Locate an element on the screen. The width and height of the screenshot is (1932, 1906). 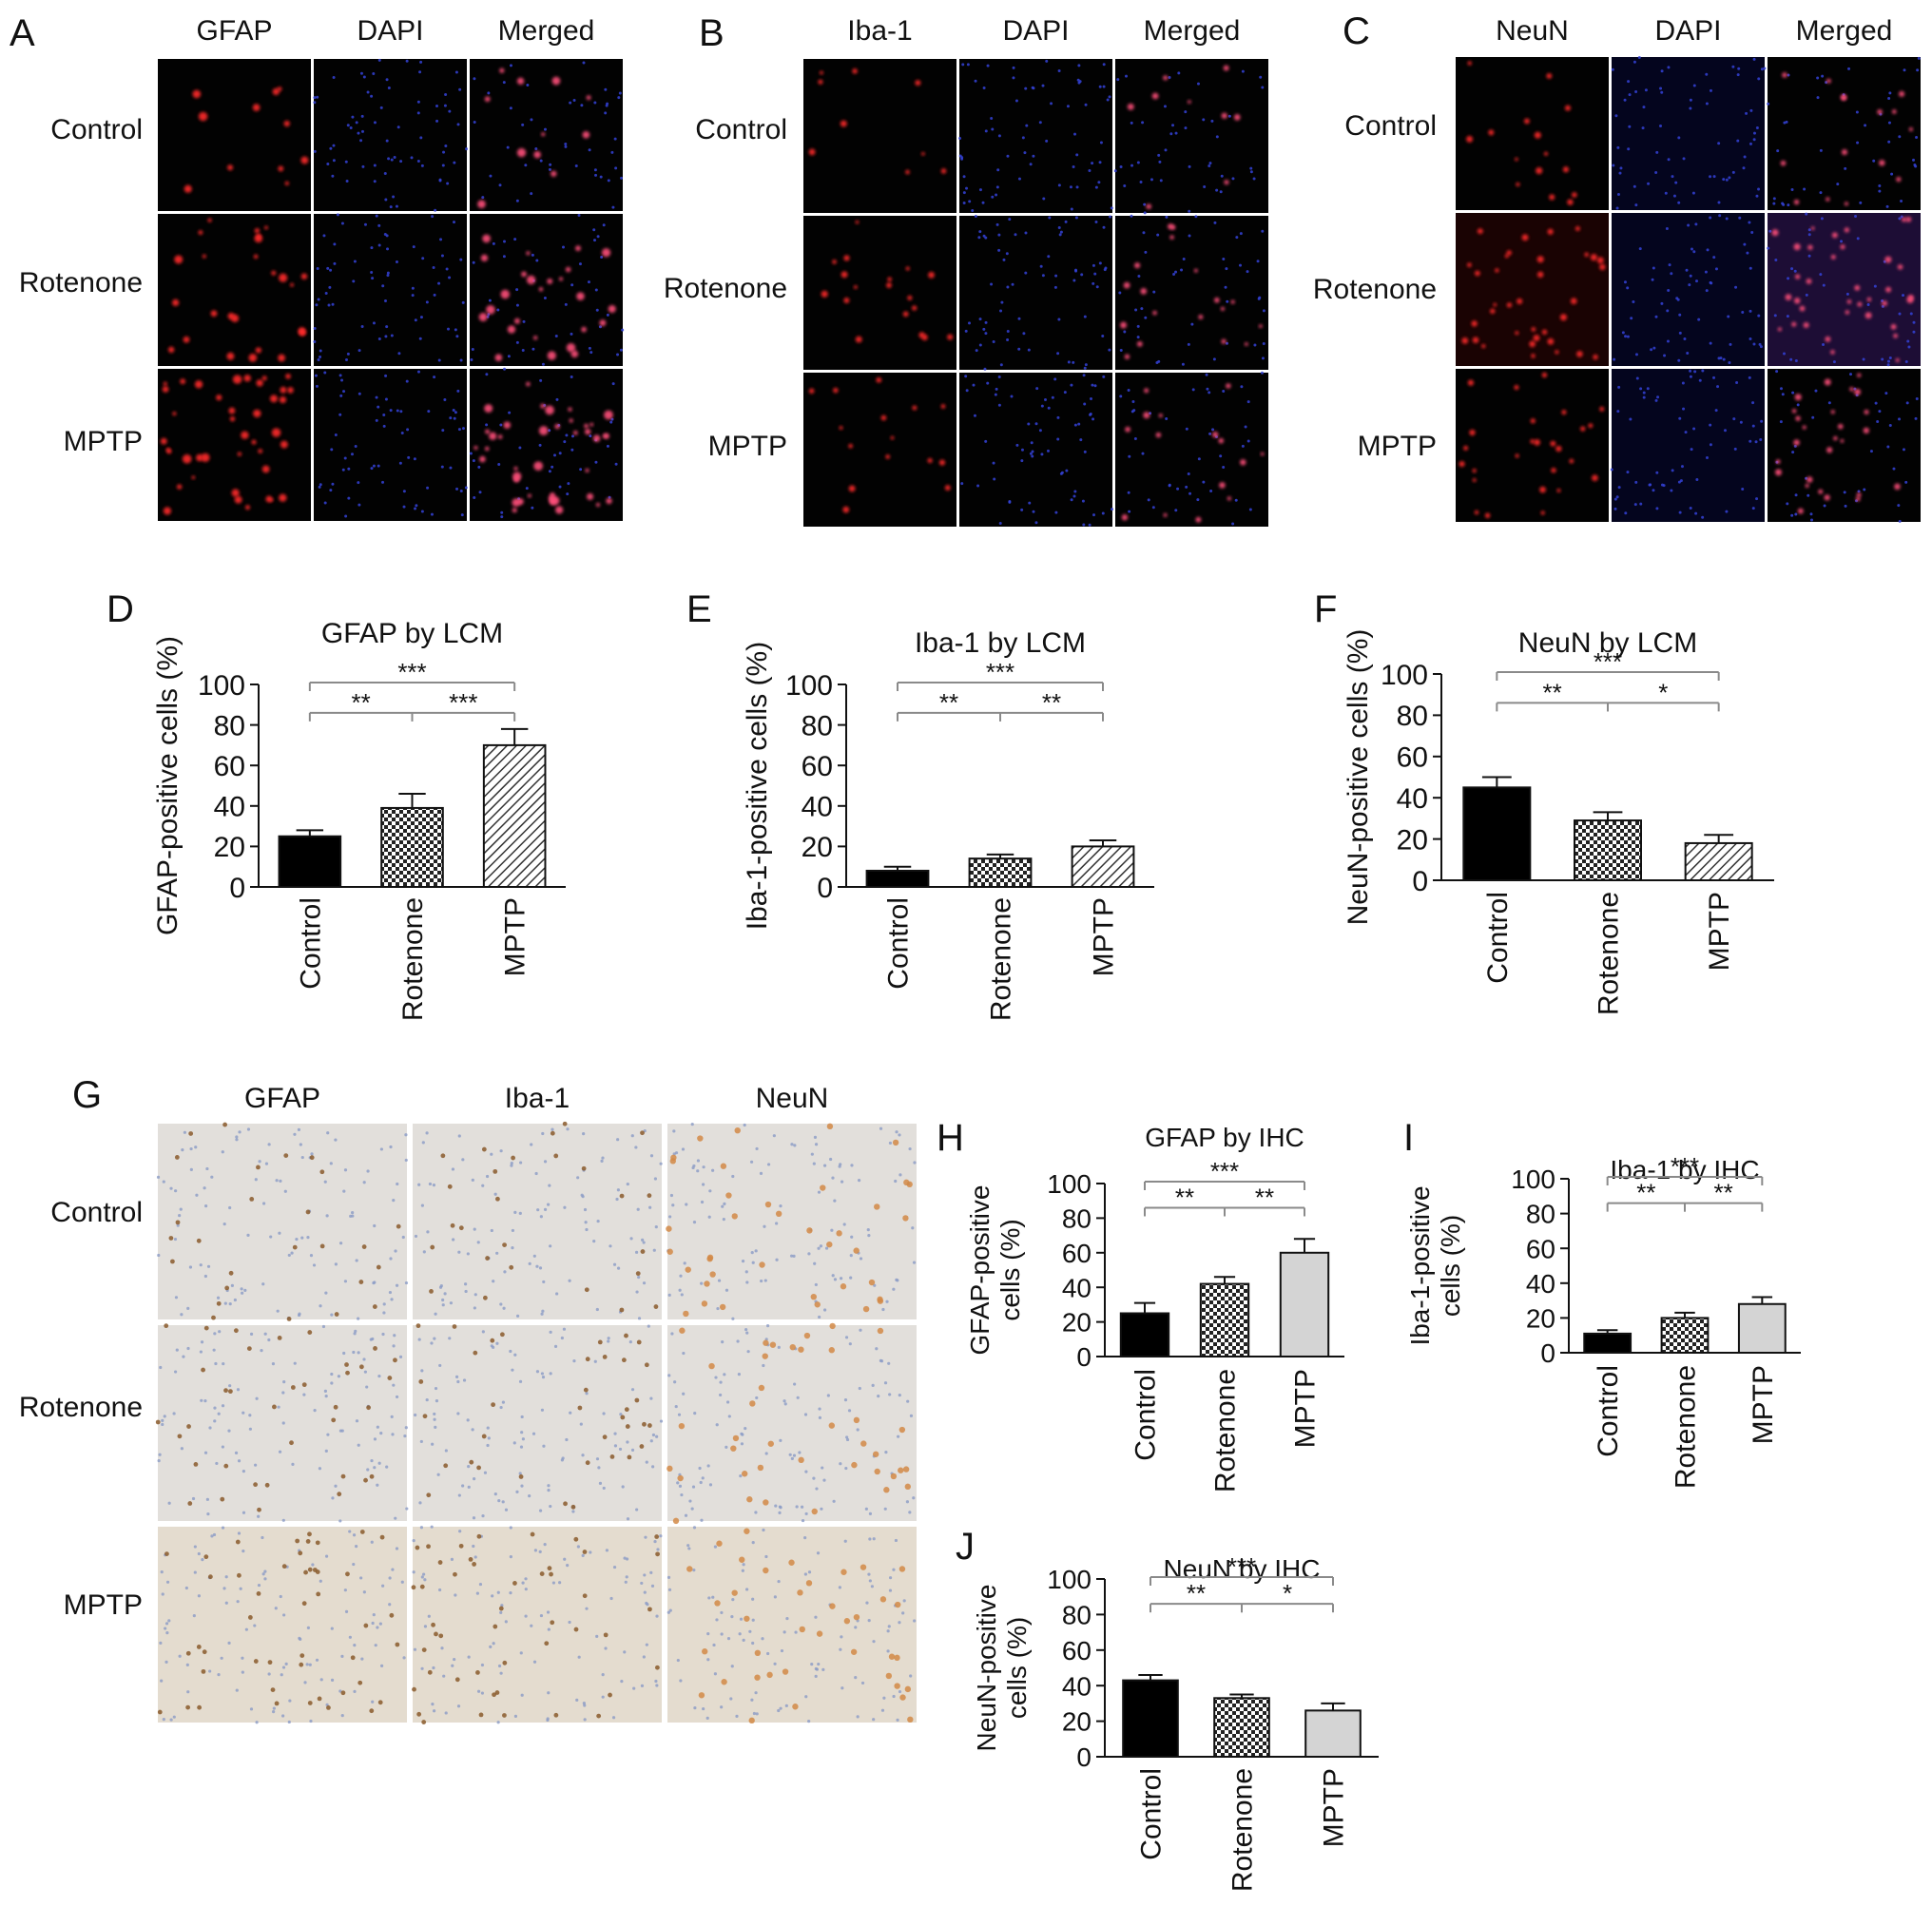
micrograph-mptp-dapi is located at coordinates (1687, 445).